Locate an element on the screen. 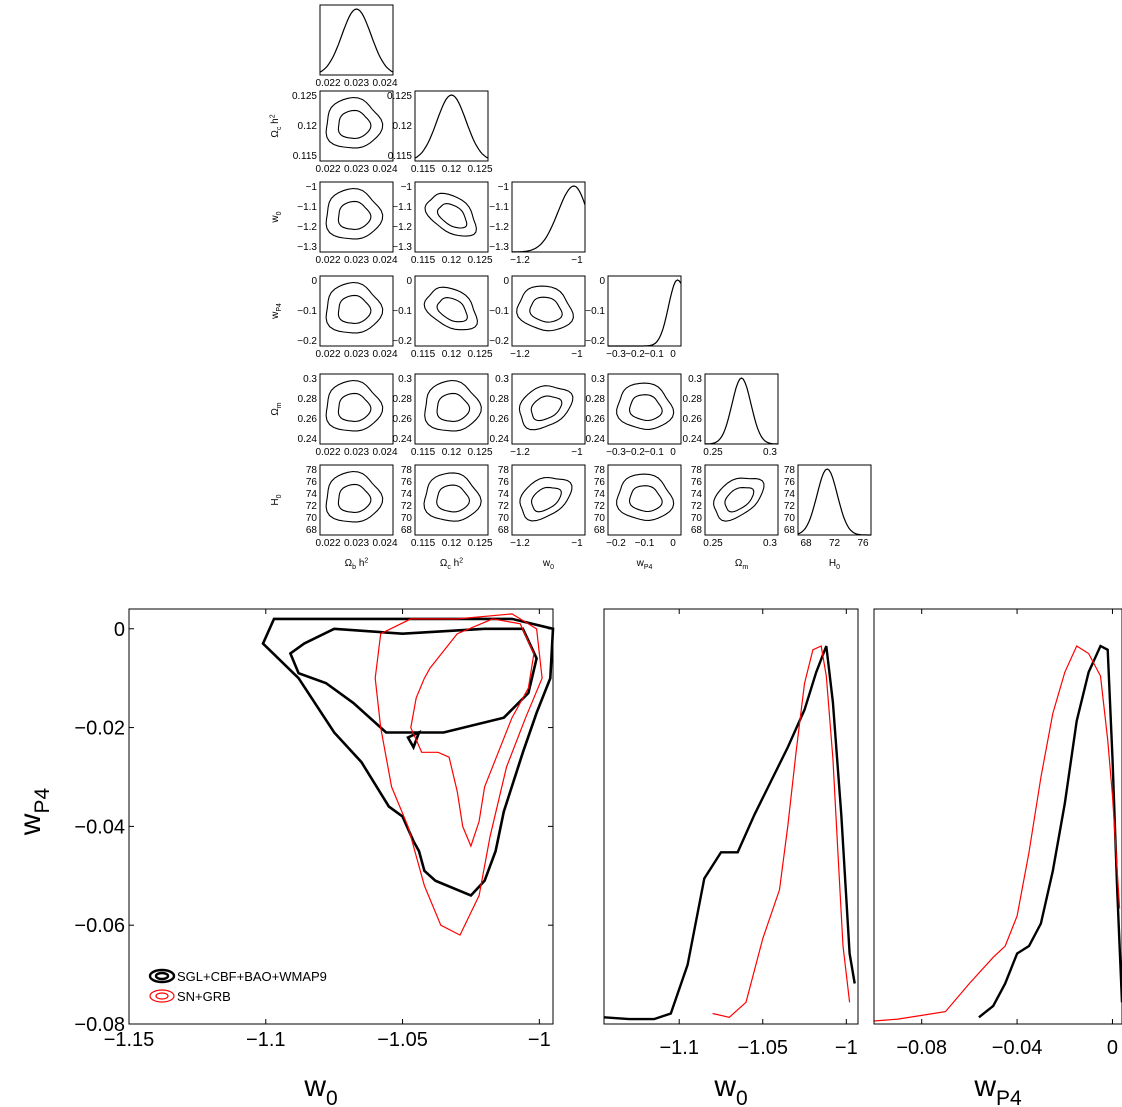 The image size is (1122, 1107). corner-xtick-label: −0.3 is located at coordinates (616, 354).